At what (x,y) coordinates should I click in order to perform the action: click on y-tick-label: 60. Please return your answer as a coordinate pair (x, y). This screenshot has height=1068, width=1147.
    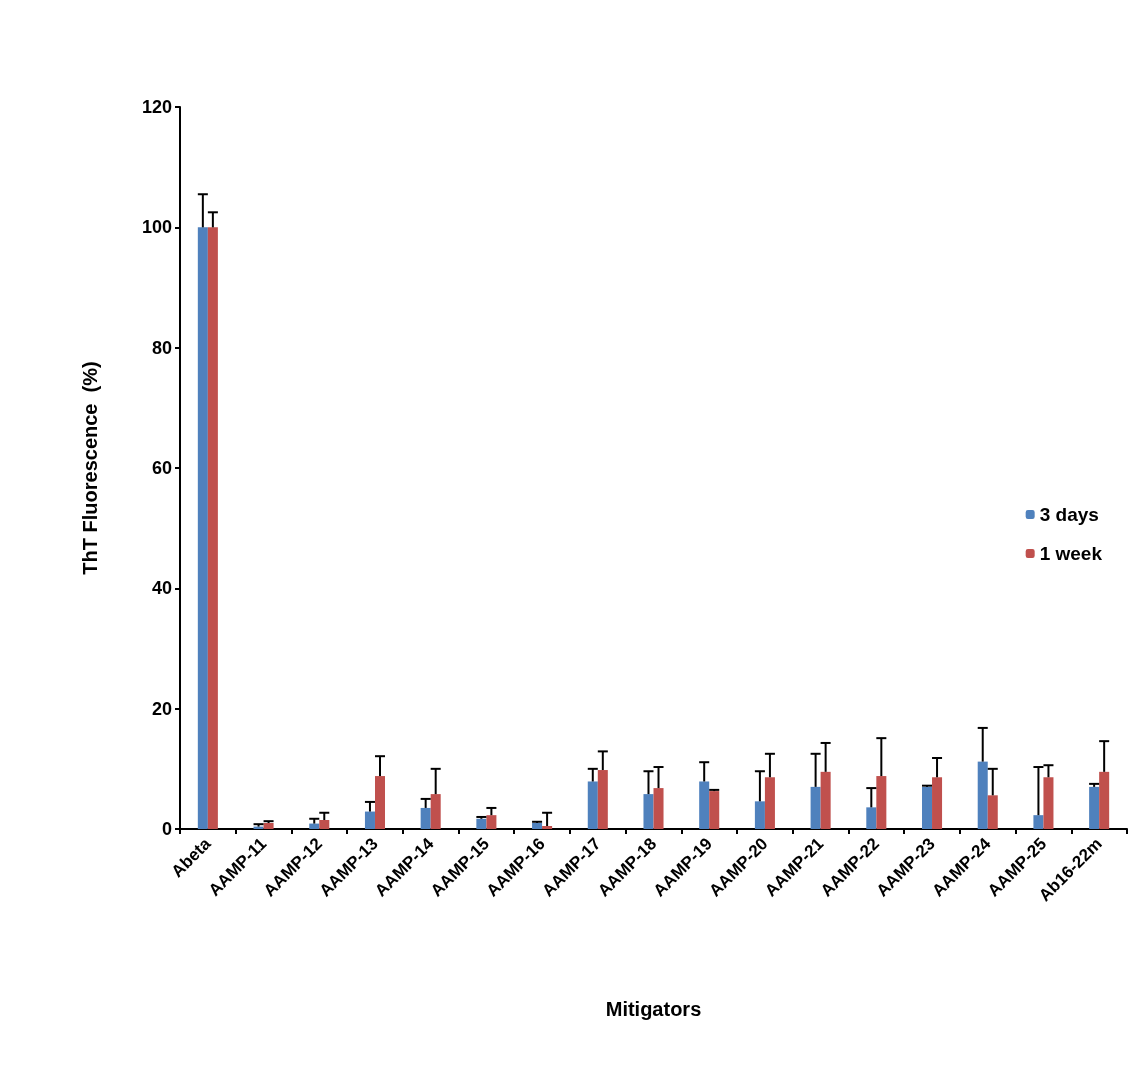
    Looking at the image, I should click on (161, 468).